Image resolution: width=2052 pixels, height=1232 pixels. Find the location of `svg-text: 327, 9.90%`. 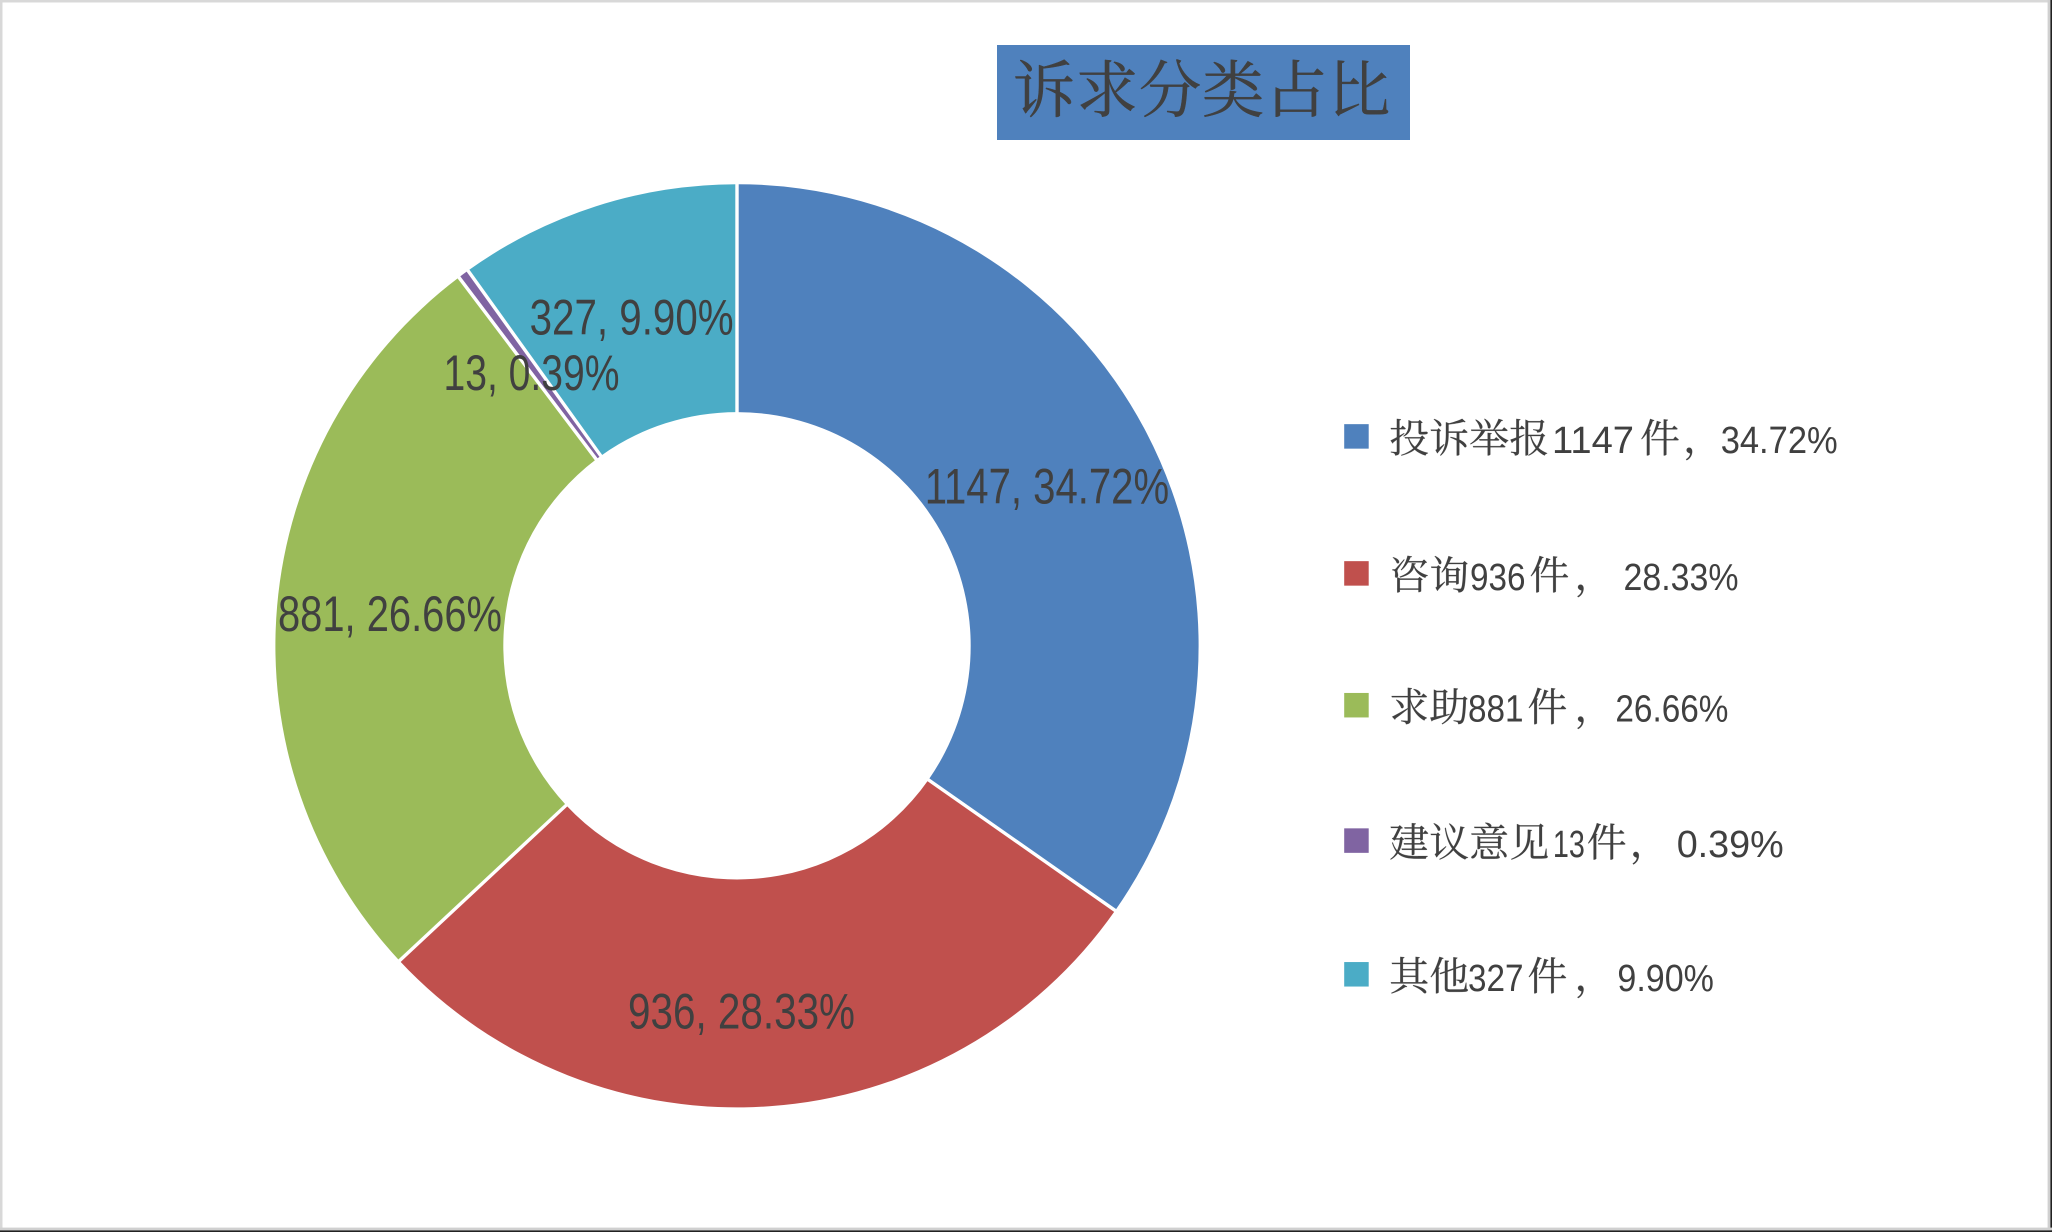

svg-text: 327, 9.90% is located at coordinates (632, 318).